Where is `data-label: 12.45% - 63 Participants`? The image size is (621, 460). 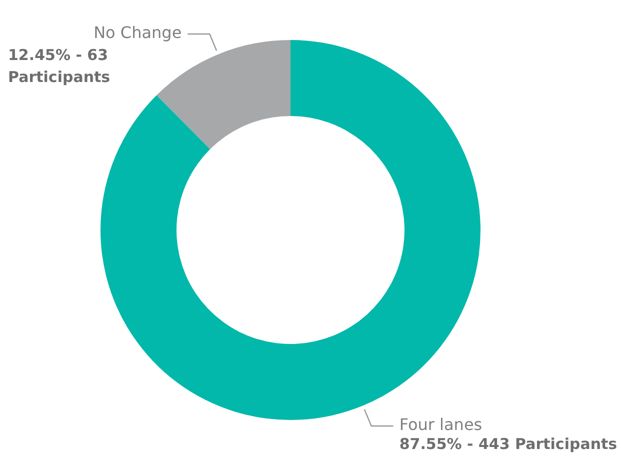 data-label: 12.45% - 63 Participants is located at coordinates (59, 66).